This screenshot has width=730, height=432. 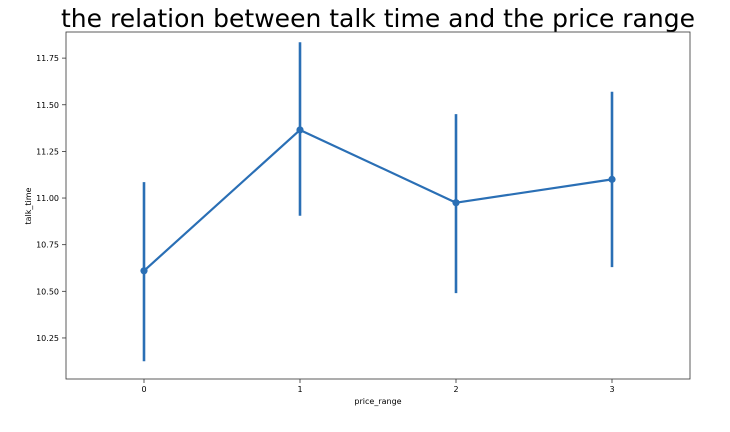 What do you see at coordinates (47, 151) in the screenshot?
I see `y-tick-label: 11.25` at bounding box center [47, 151].